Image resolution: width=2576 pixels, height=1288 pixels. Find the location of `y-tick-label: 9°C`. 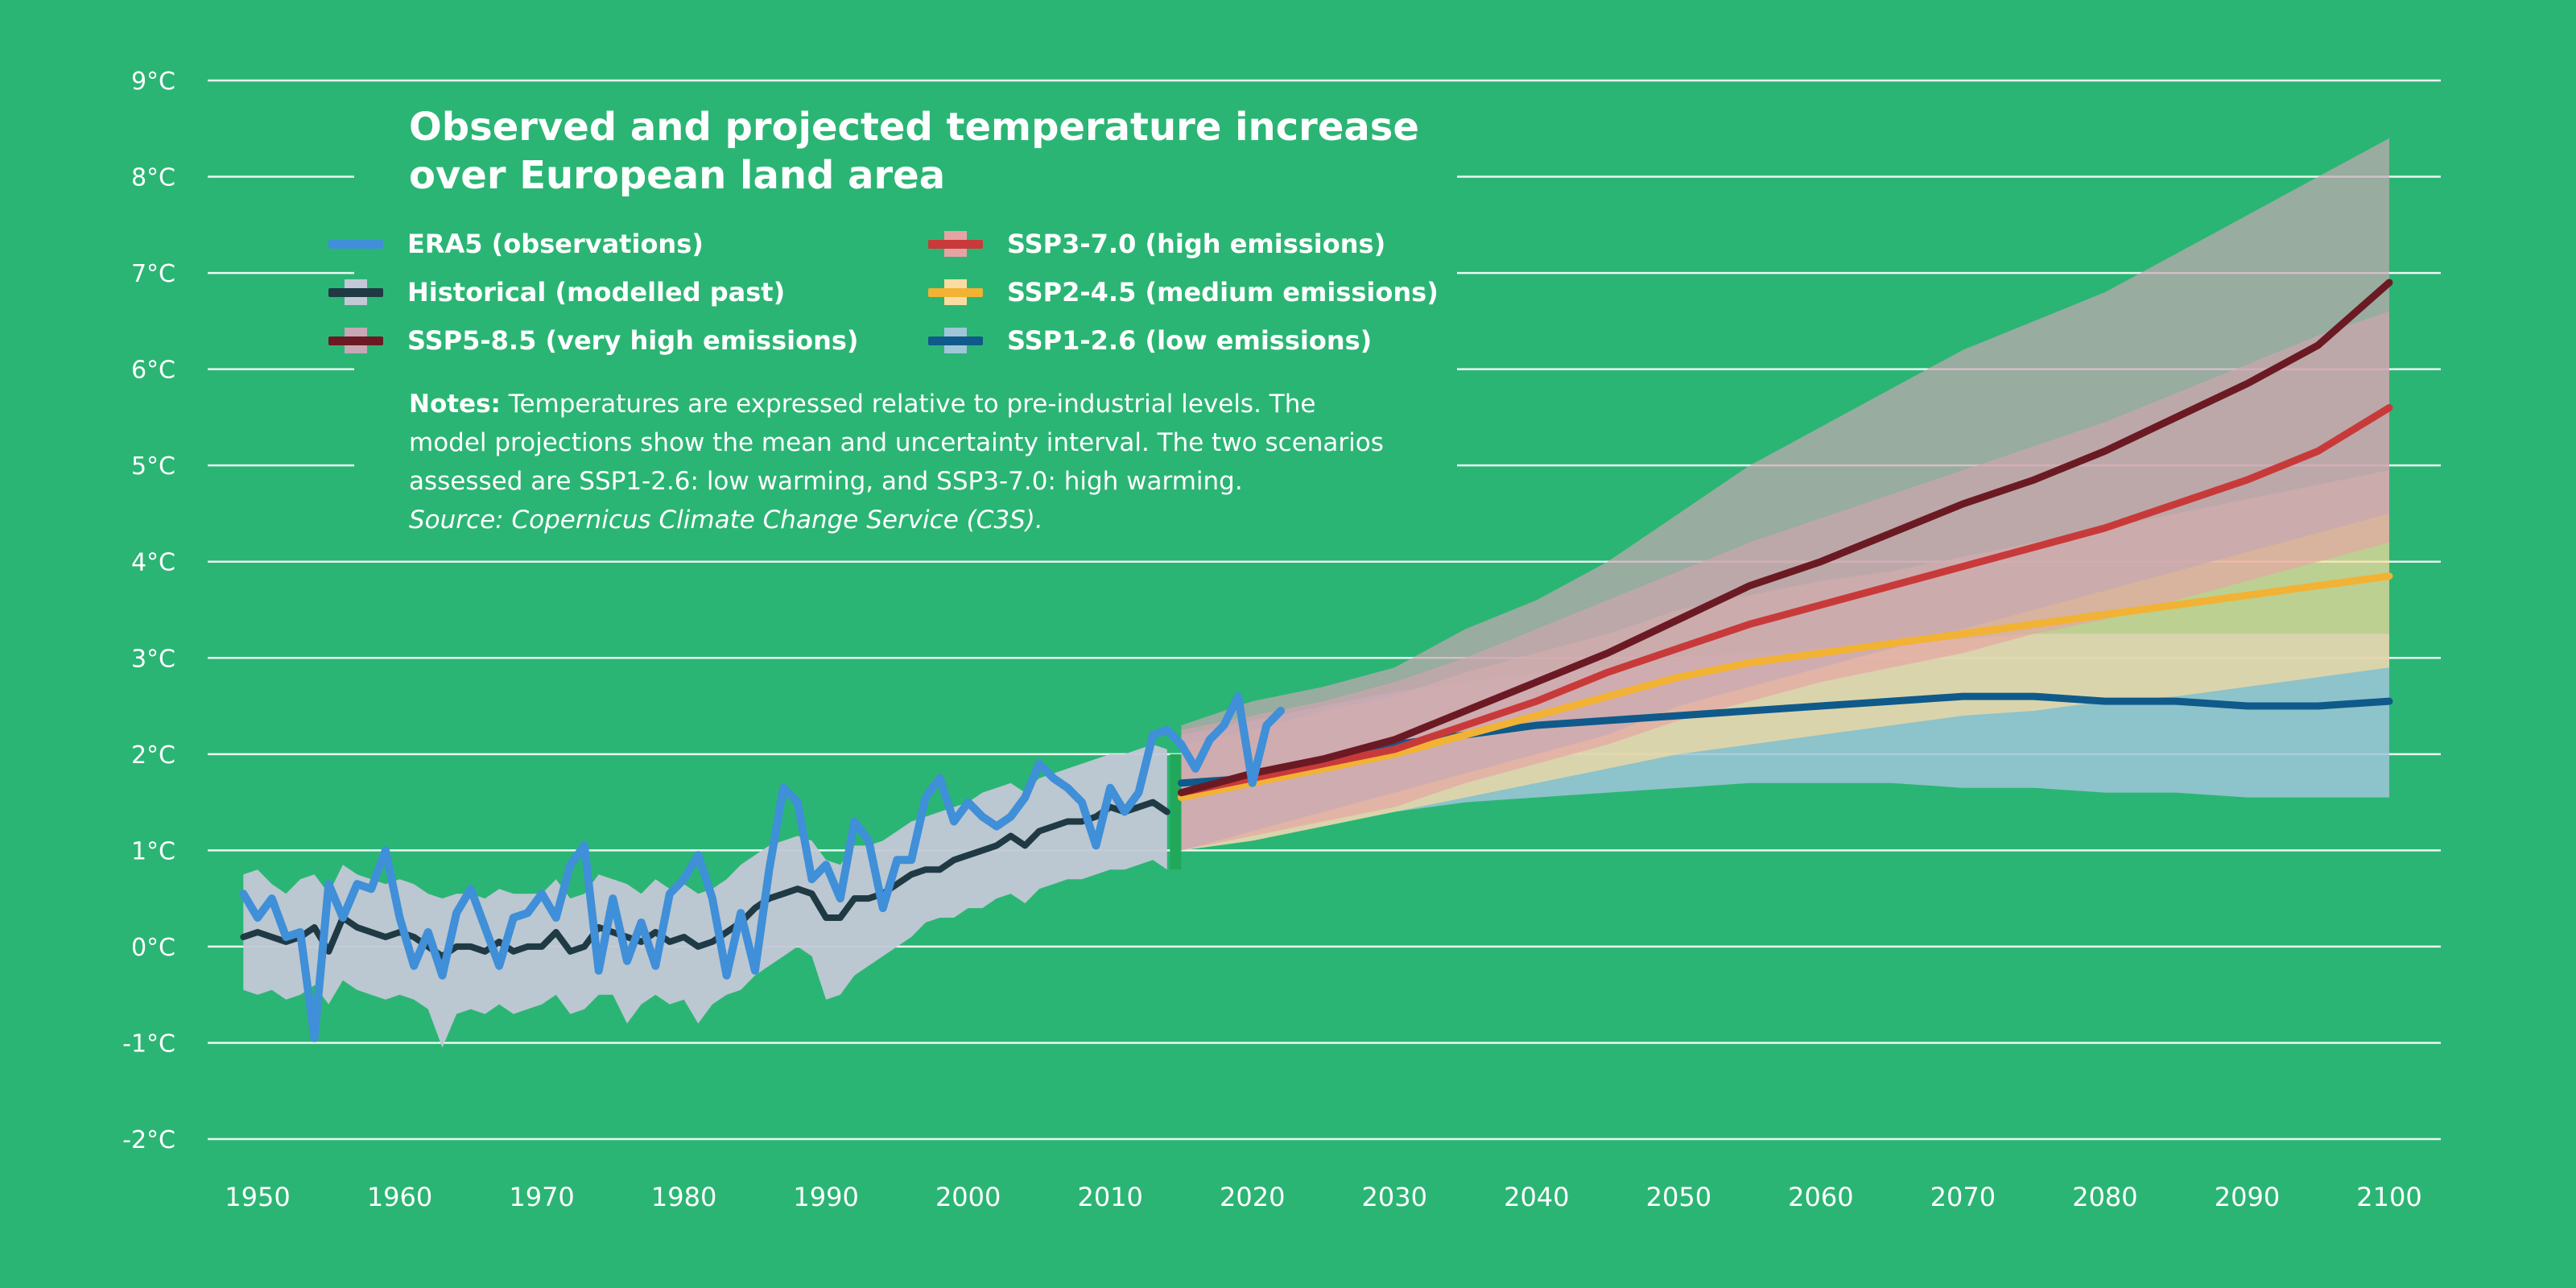

y-tick-label: 9°C is located at coordinates (153, 82).